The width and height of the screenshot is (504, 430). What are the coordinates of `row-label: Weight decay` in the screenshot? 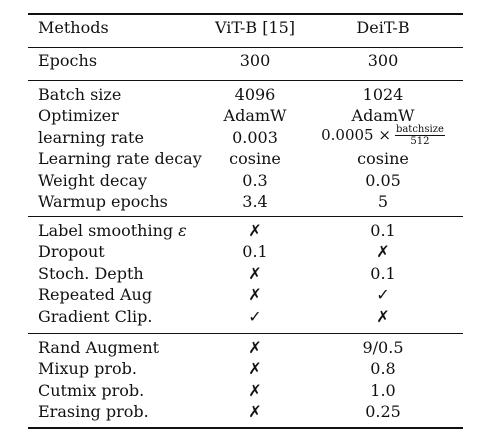 It's located at (92, 181).